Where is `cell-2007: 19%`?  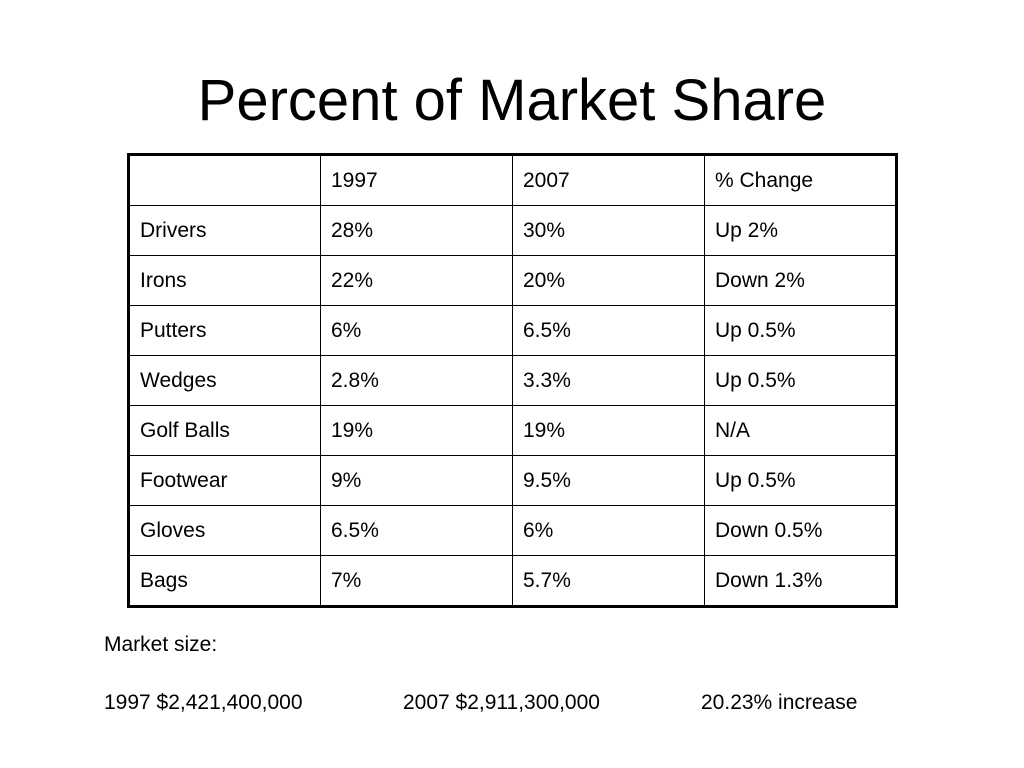
cell-2007: 19% is located at coordinates (608, 430).